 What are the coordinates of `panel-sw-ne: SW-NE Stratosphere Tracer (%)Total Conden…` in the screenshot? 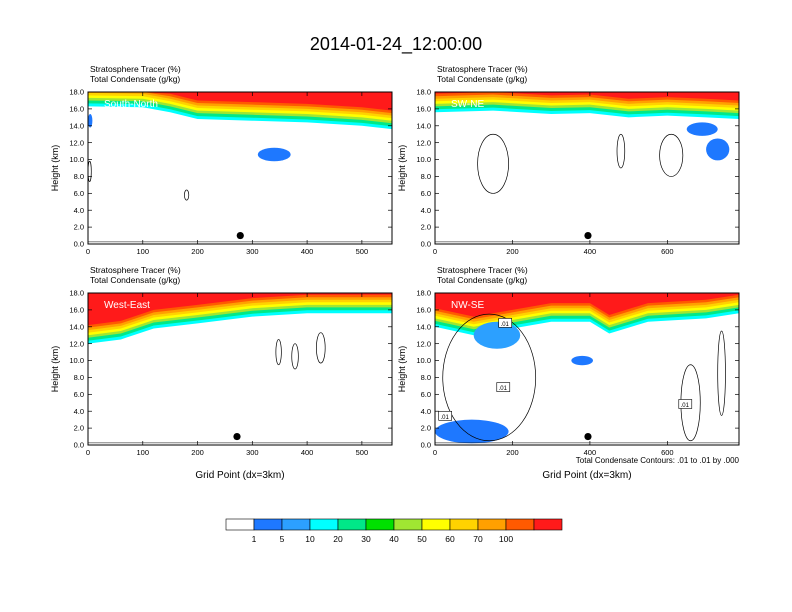 It's located at (568, 160).